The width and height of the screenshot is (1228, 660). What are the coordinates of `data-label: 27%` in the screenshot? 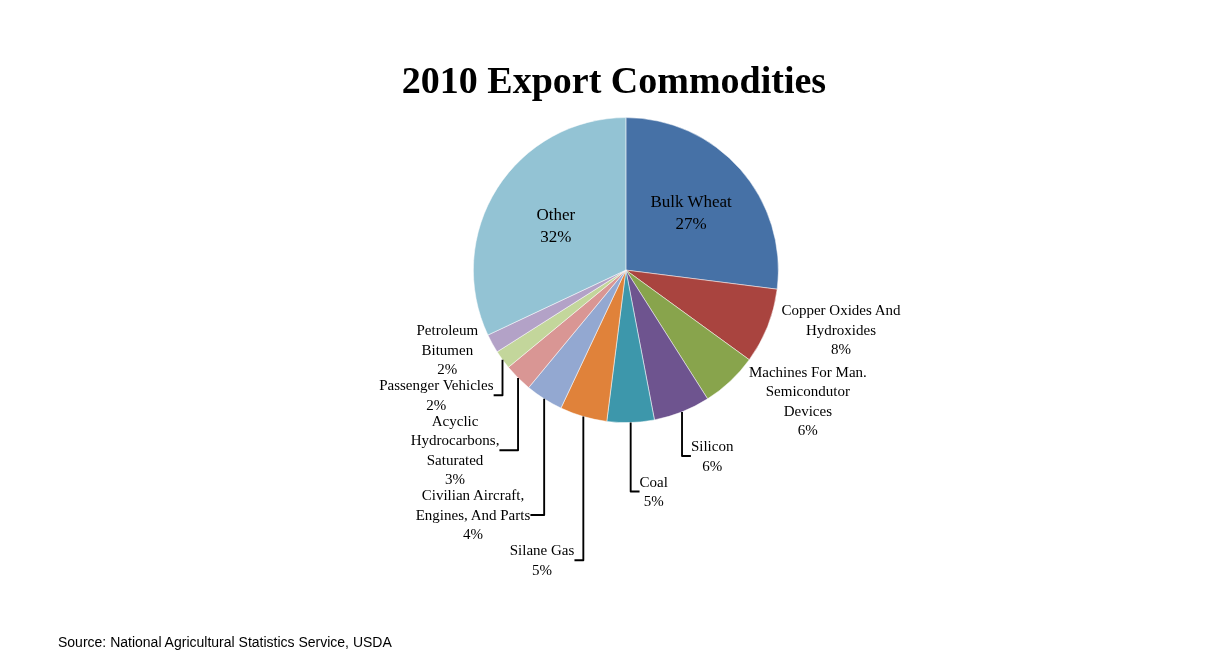 It's located at (691, 224).